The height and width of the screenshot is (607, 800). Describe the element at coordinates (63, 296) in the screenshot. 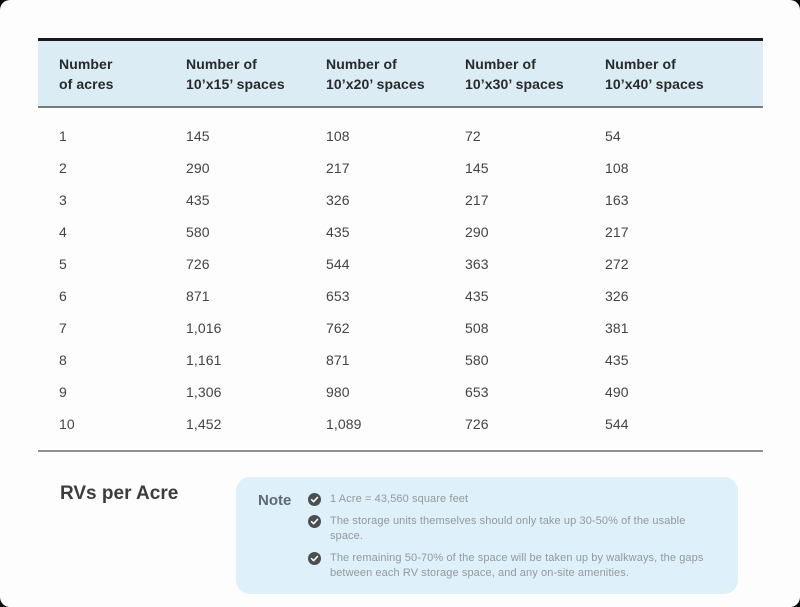

I see `table-cell: 6` at that location.